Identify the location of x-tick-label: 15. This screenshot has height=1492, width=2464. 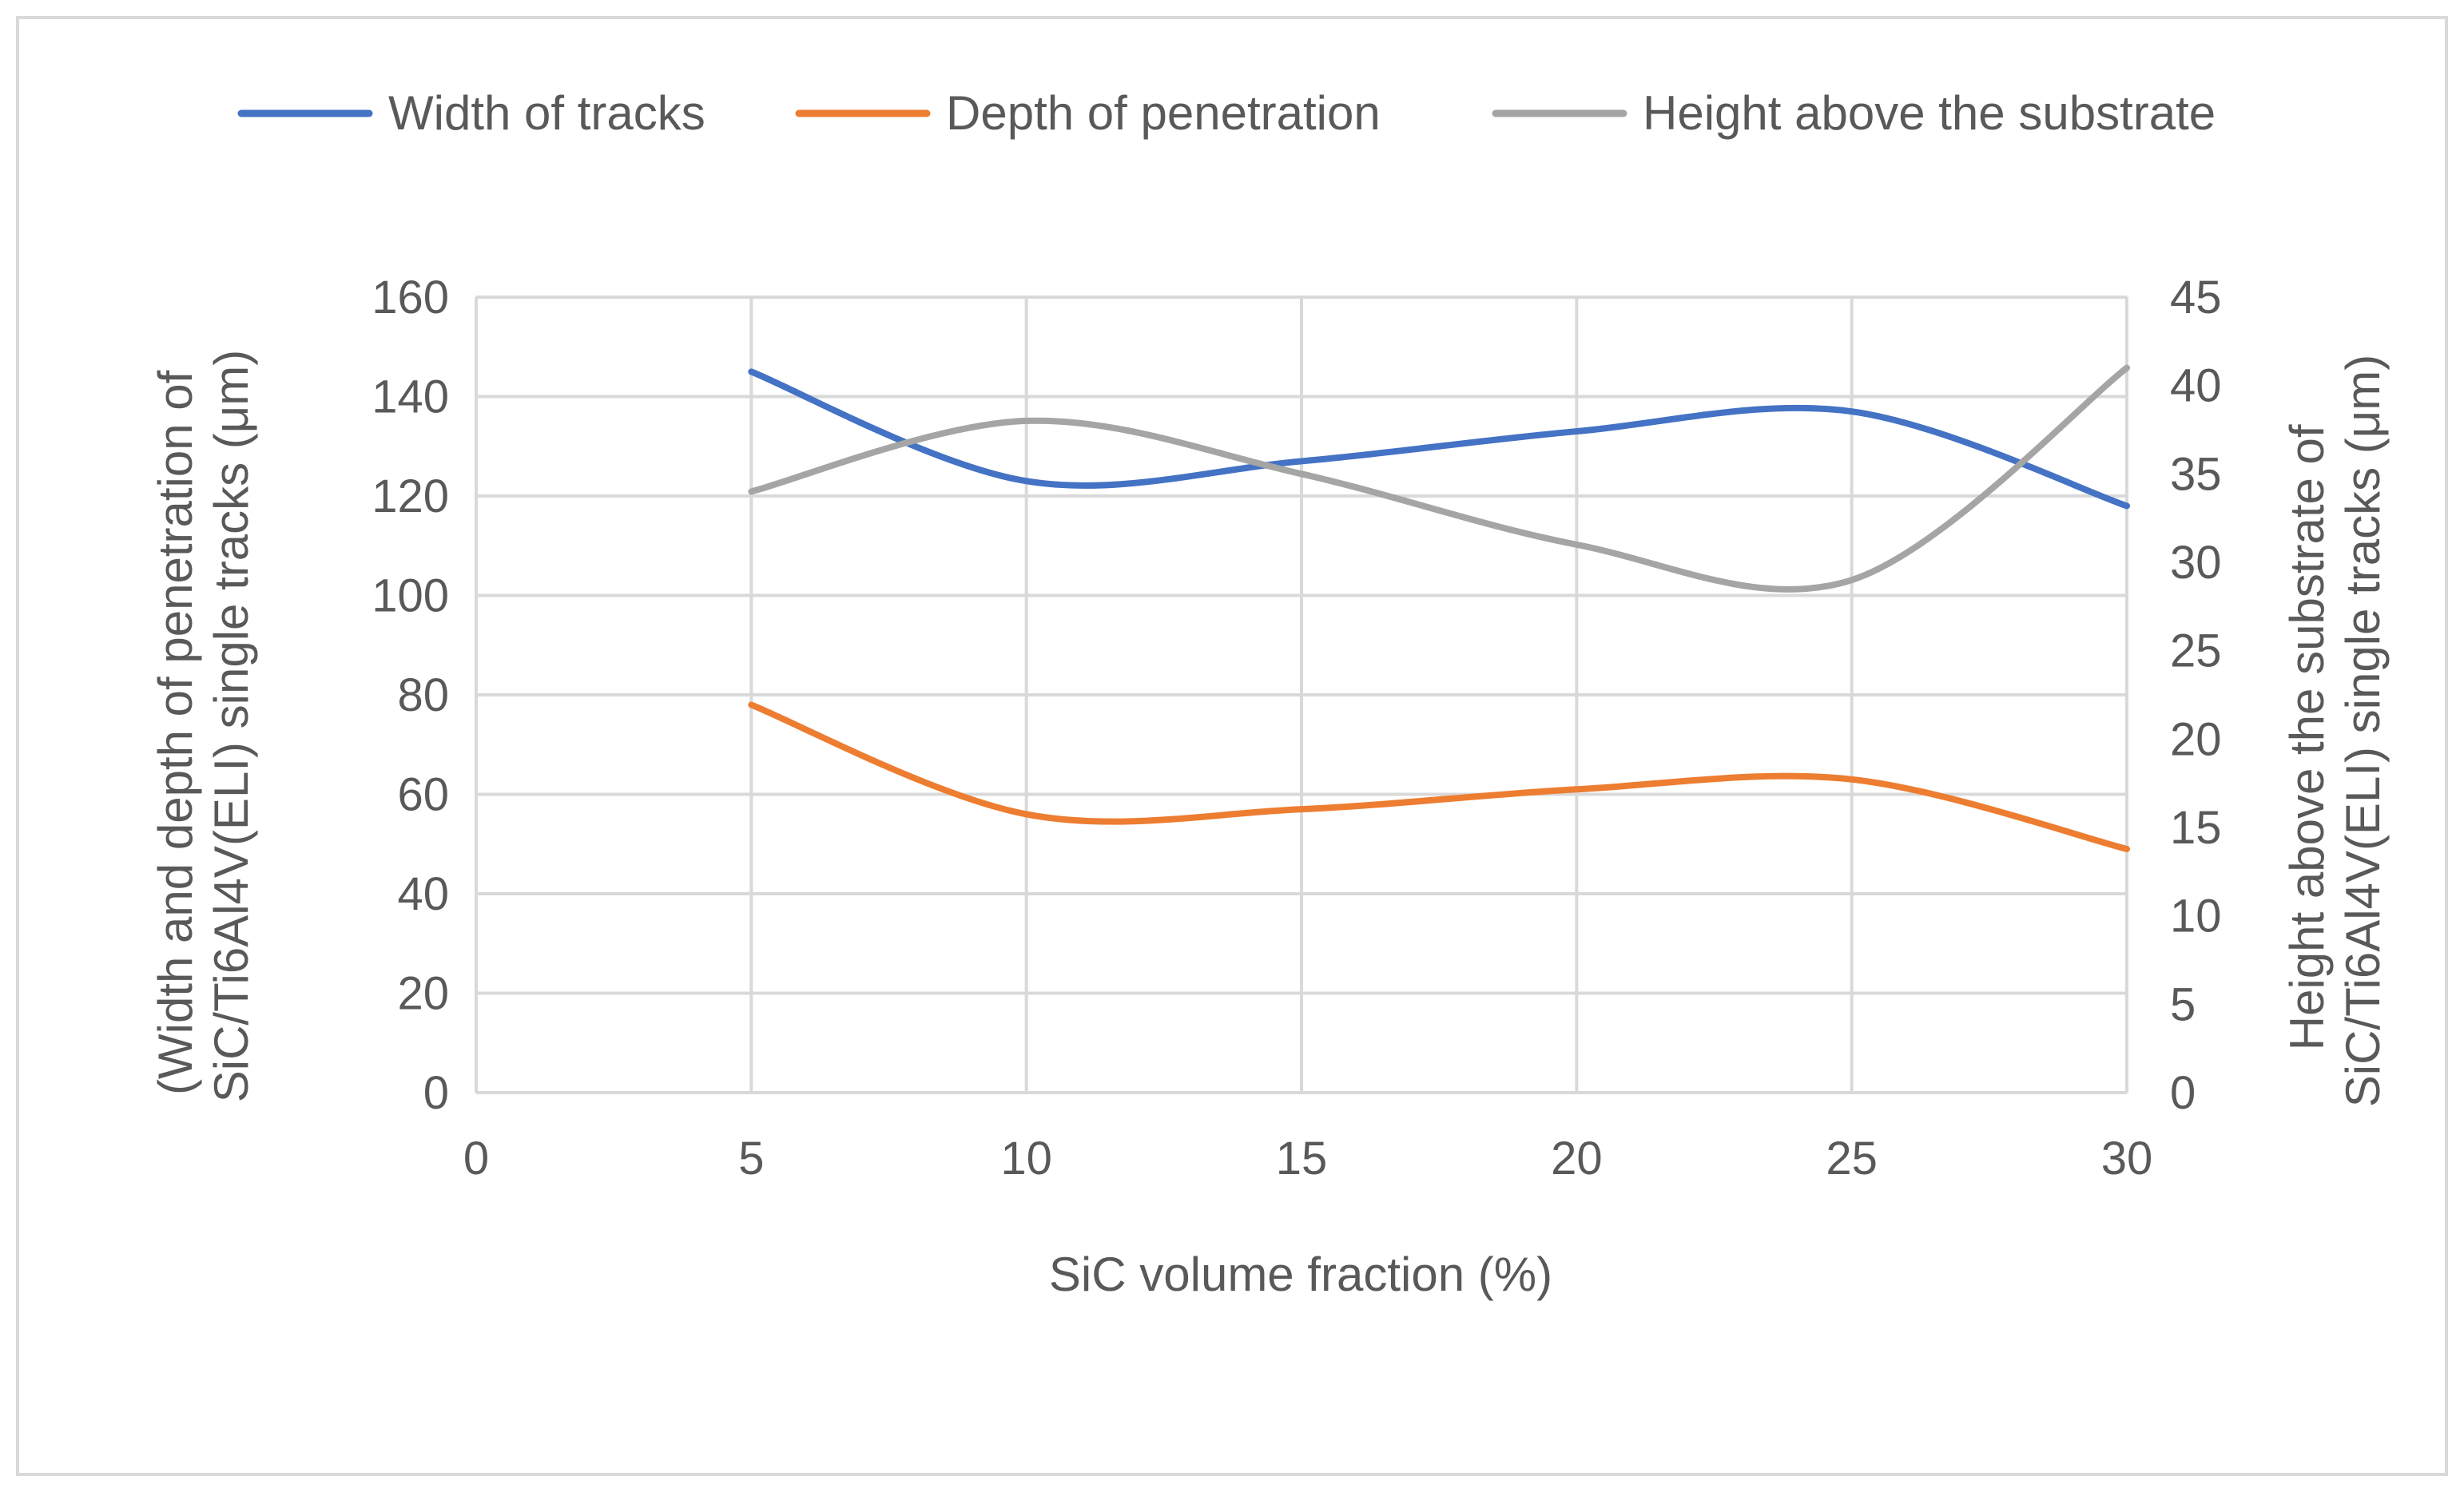
(1302, 1158).